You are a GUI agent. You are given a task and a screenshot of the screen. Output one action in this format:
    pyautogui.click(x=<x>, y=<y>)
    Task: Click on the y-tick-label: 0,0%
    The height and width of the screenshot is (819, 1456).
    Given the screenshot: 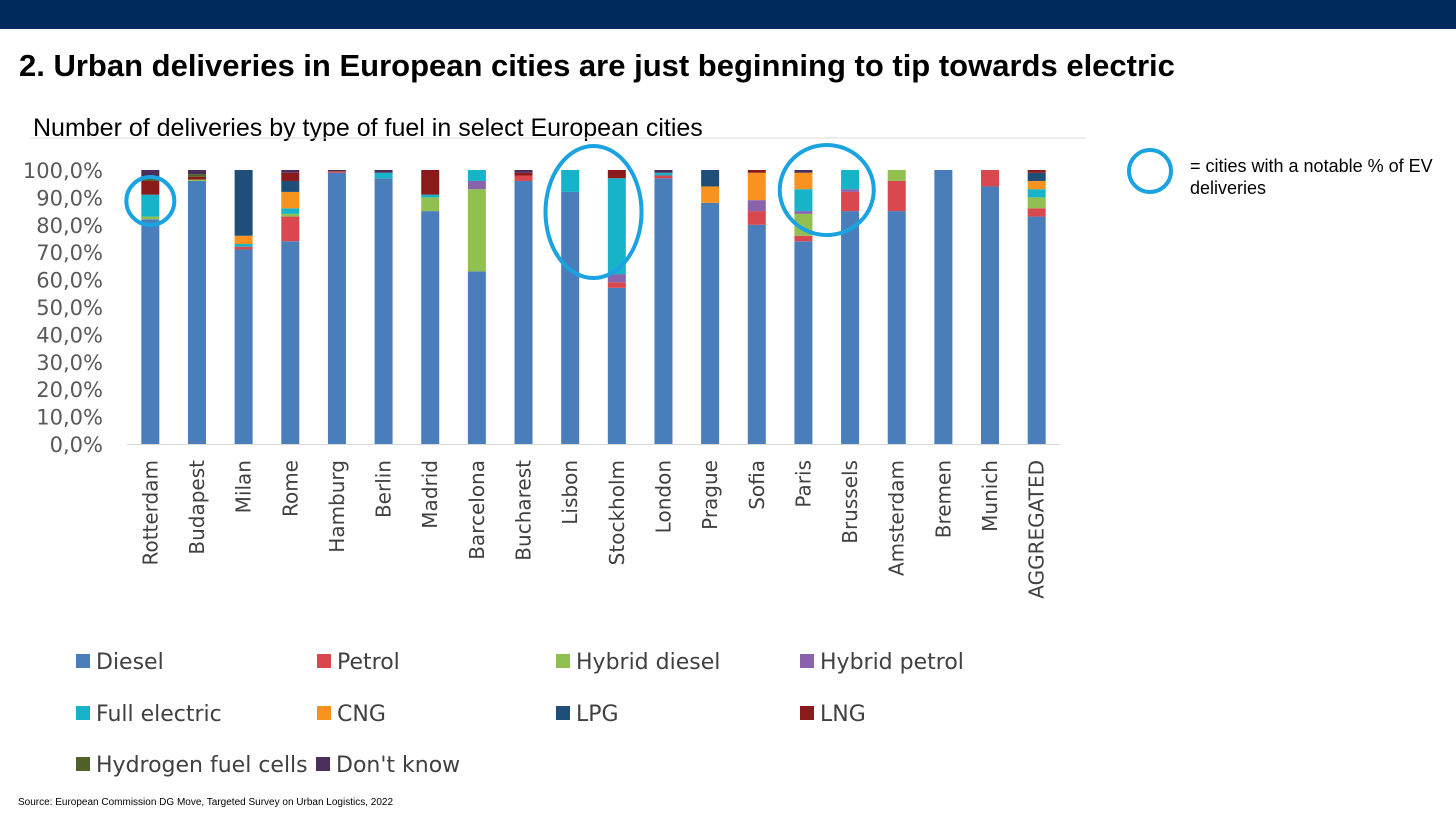 What is the action you would take?
    pyautogui.click(x=76, y=445)
    